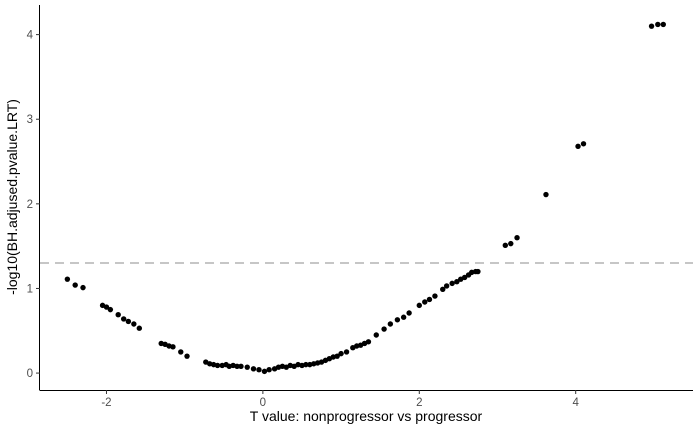 Image resolution: width=700 pixels, height=432 pixels. I want to click on x-tick-label: 2, so click(419, 403).